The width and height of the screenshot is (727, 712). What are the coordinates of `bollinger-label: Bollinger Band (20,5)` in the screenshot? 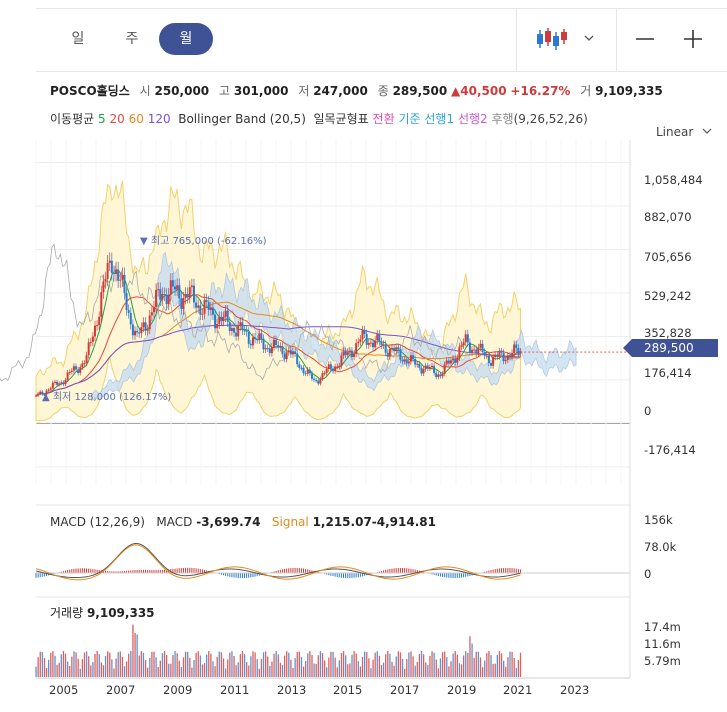 It's located at (242, 119).